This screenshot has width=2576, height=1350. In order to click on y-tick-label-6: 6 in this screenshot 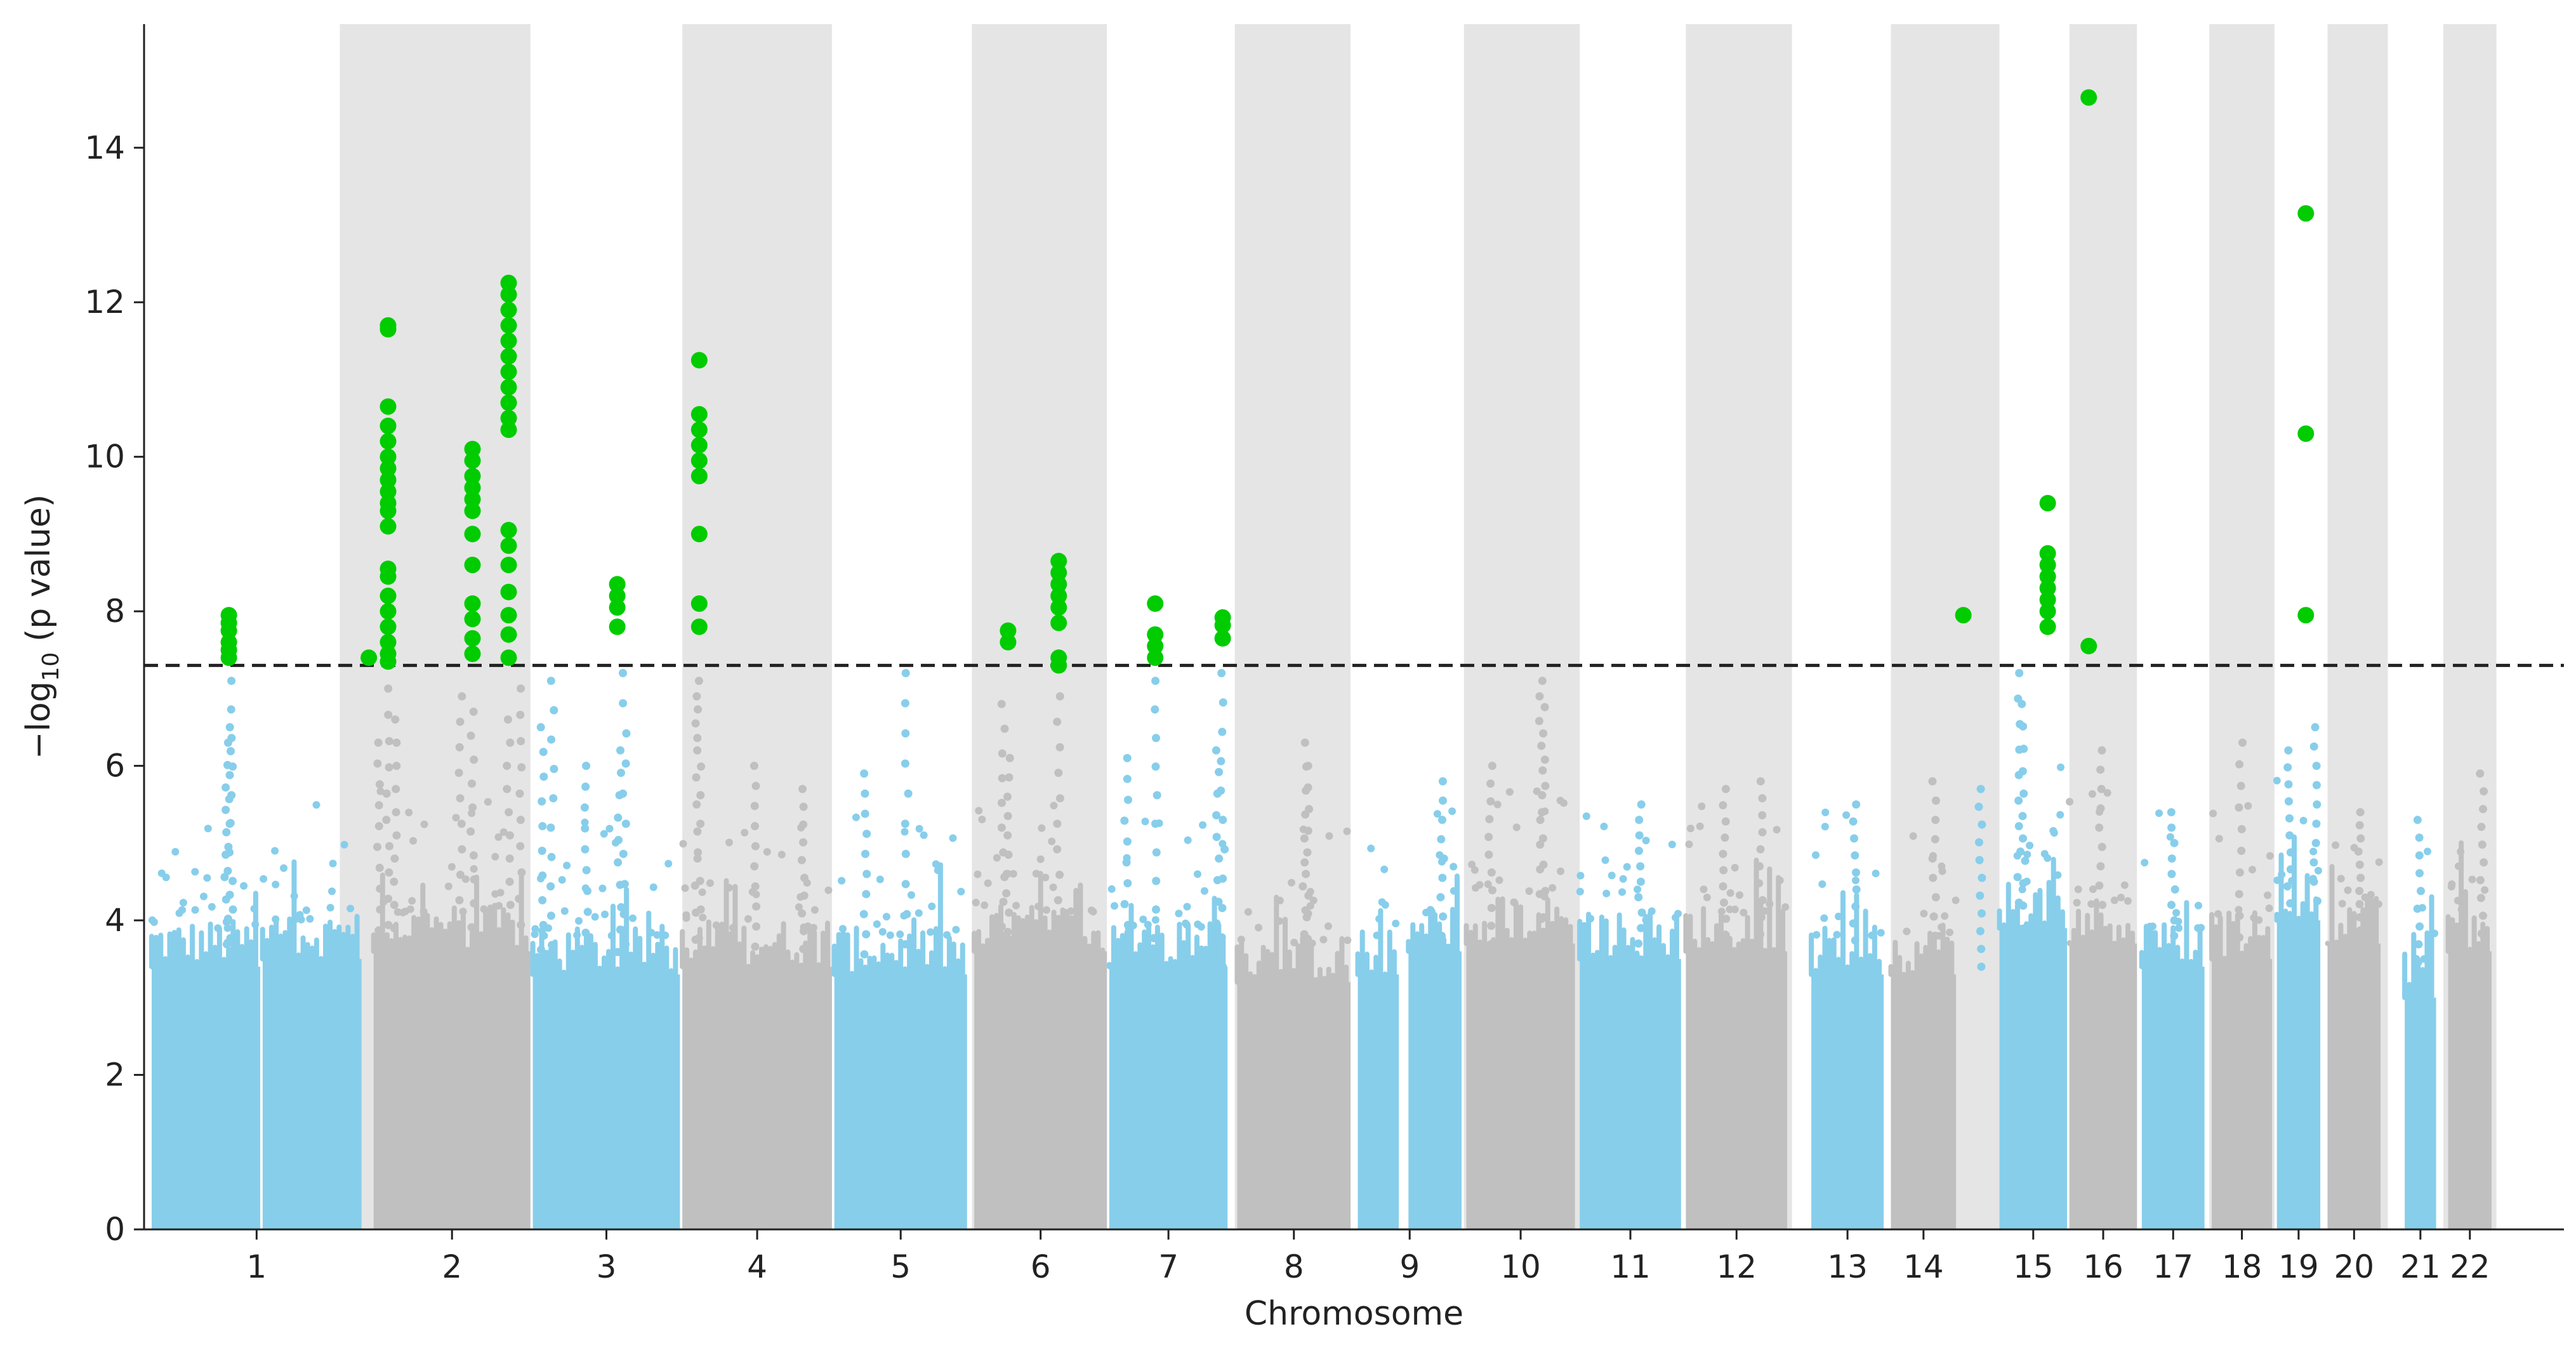, I will do `click(115, 766)`.